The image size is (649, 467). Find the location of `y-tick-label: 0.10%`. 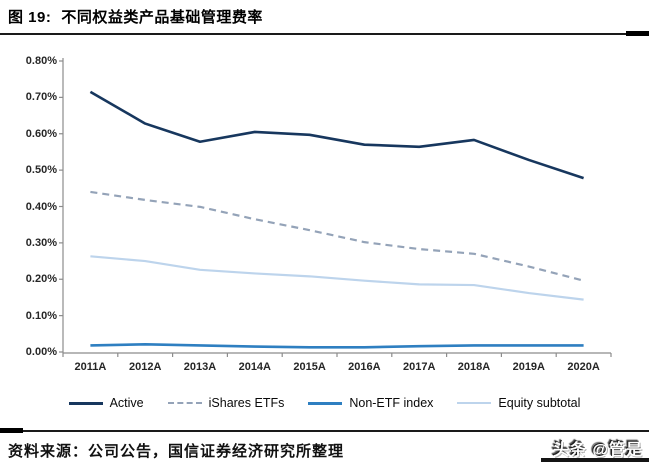

y-tick-label: 0.10% is located at coordinates (41, 315).